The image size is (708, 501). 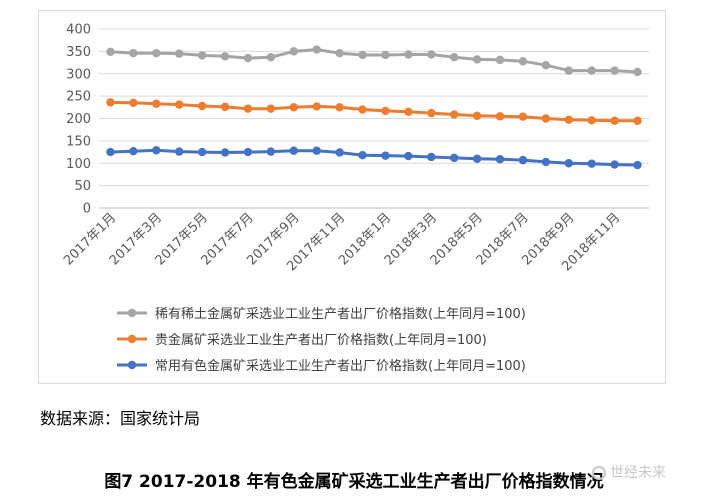 What do you see at coordinates (78, 97) in the screenshot?
I see `y-tick-label: 250` at bounding box center [78, 97].